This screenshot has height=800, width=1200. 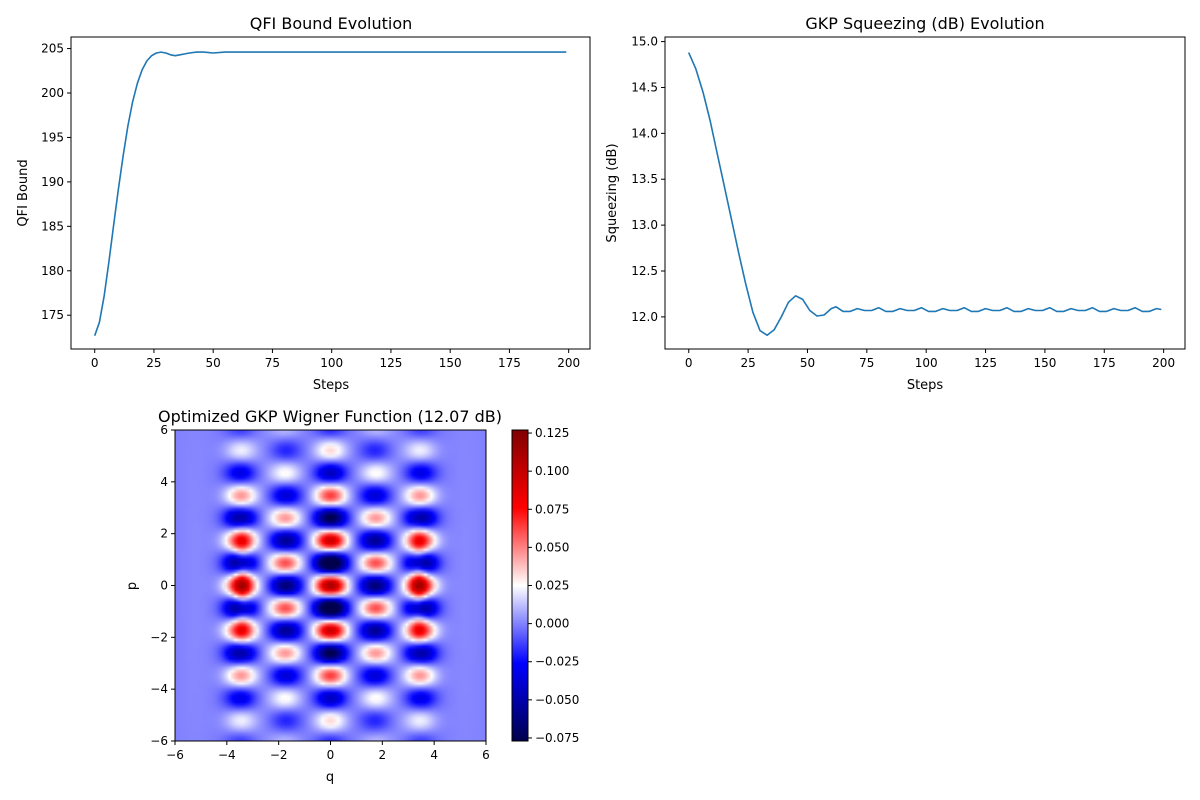 I want to click on qfi-xtick-label: 150, so click(x=450, y=363).